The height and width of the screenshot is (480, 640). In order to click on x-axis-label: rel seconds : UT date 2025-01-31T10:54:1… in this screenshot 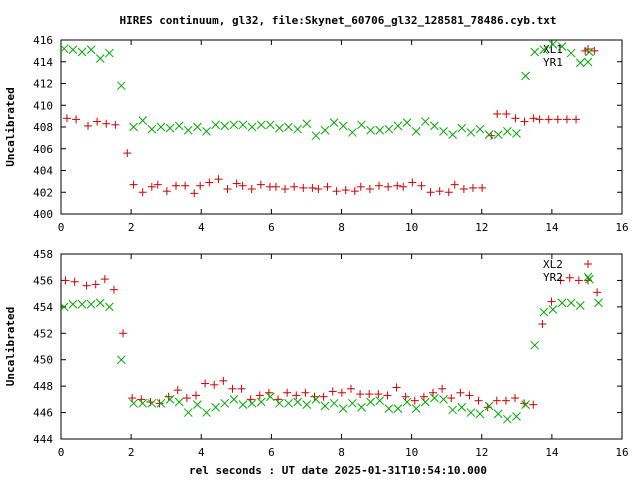, I will do `click(338, 470)`.